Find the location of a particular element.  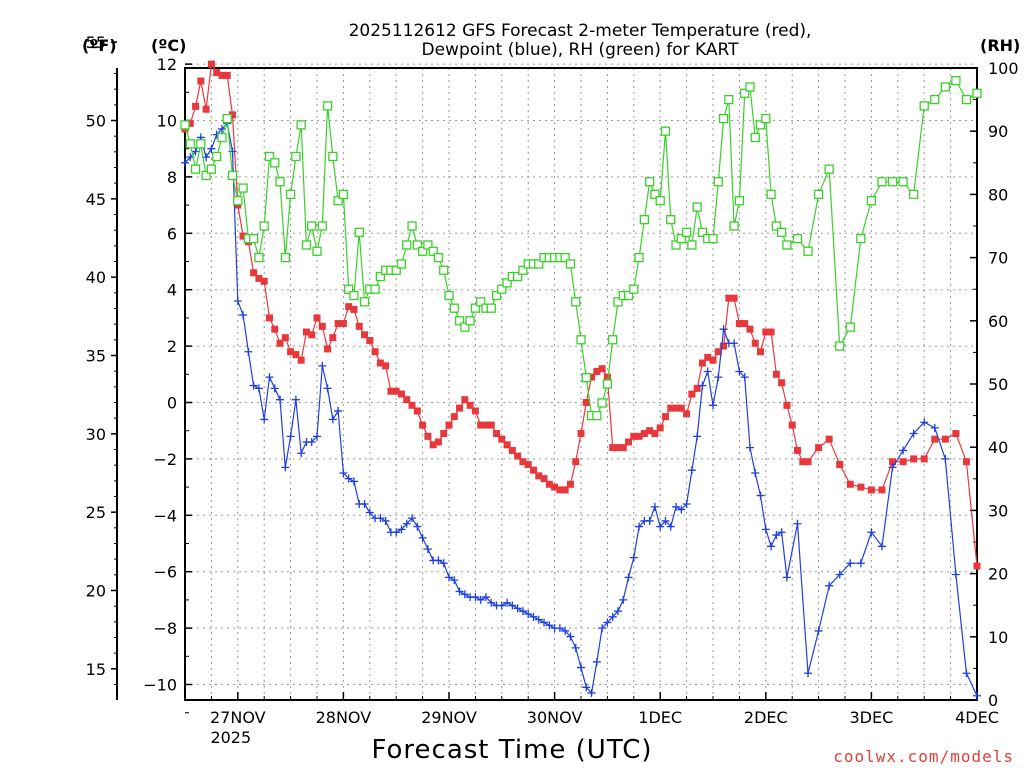

celsius-tick-label: 8 is located at coordinates (172, 177).